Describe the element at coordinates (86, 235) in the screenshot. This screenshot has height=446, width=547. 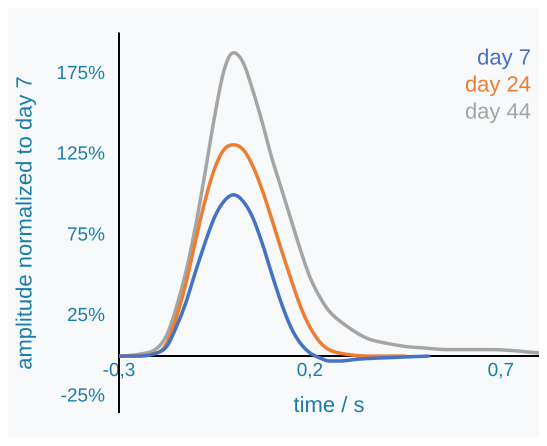
I see `y-tick-label: 75%` at that location.